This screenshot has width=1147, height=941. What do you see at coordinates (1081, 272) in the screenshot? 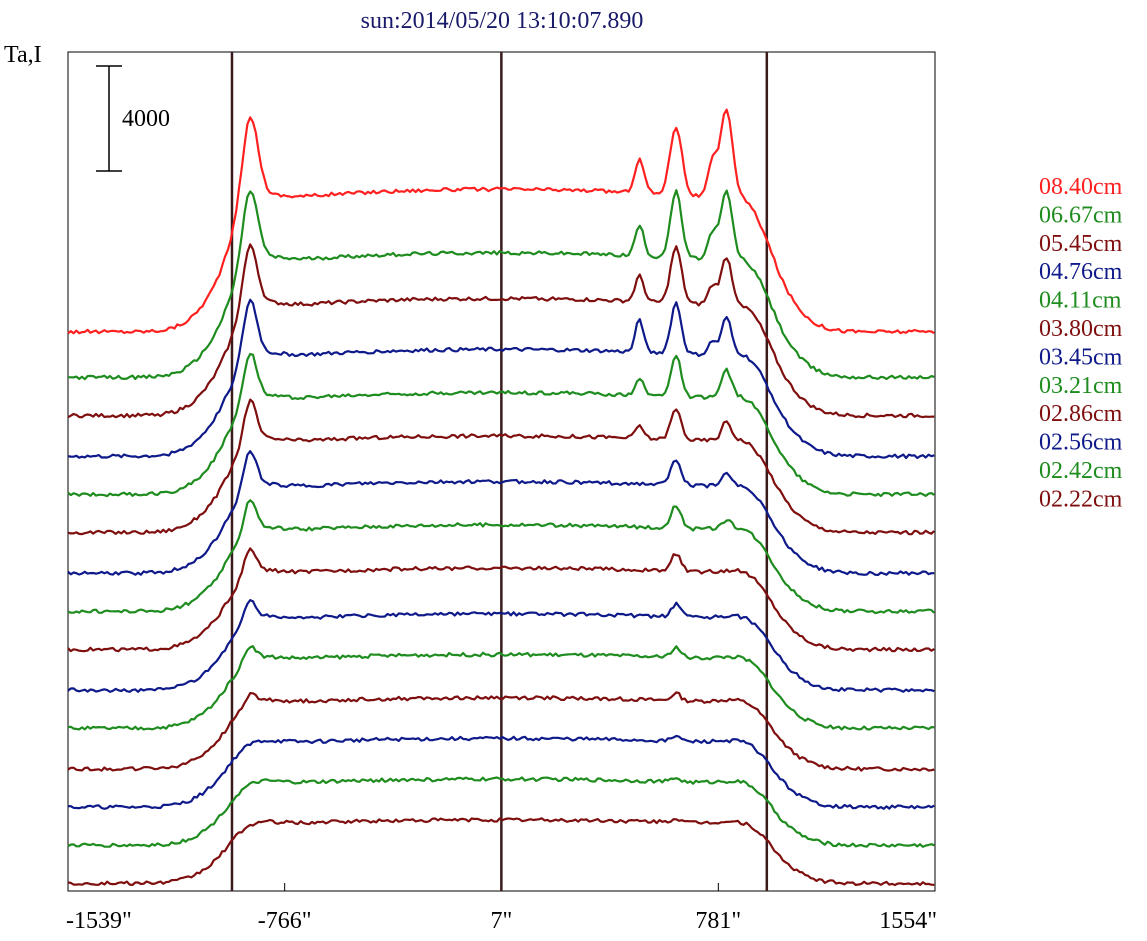
I see `legend-entry: 04.76cm` at bounding box center [1081, 272].